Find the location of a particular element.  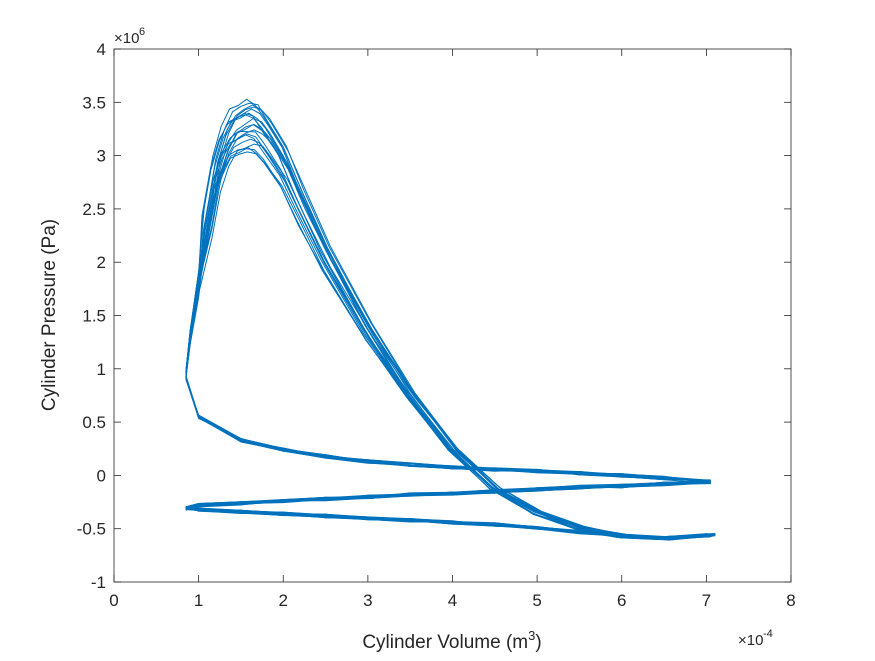

y-multiplier-base: ×10 is located at coordinates (126, 38).